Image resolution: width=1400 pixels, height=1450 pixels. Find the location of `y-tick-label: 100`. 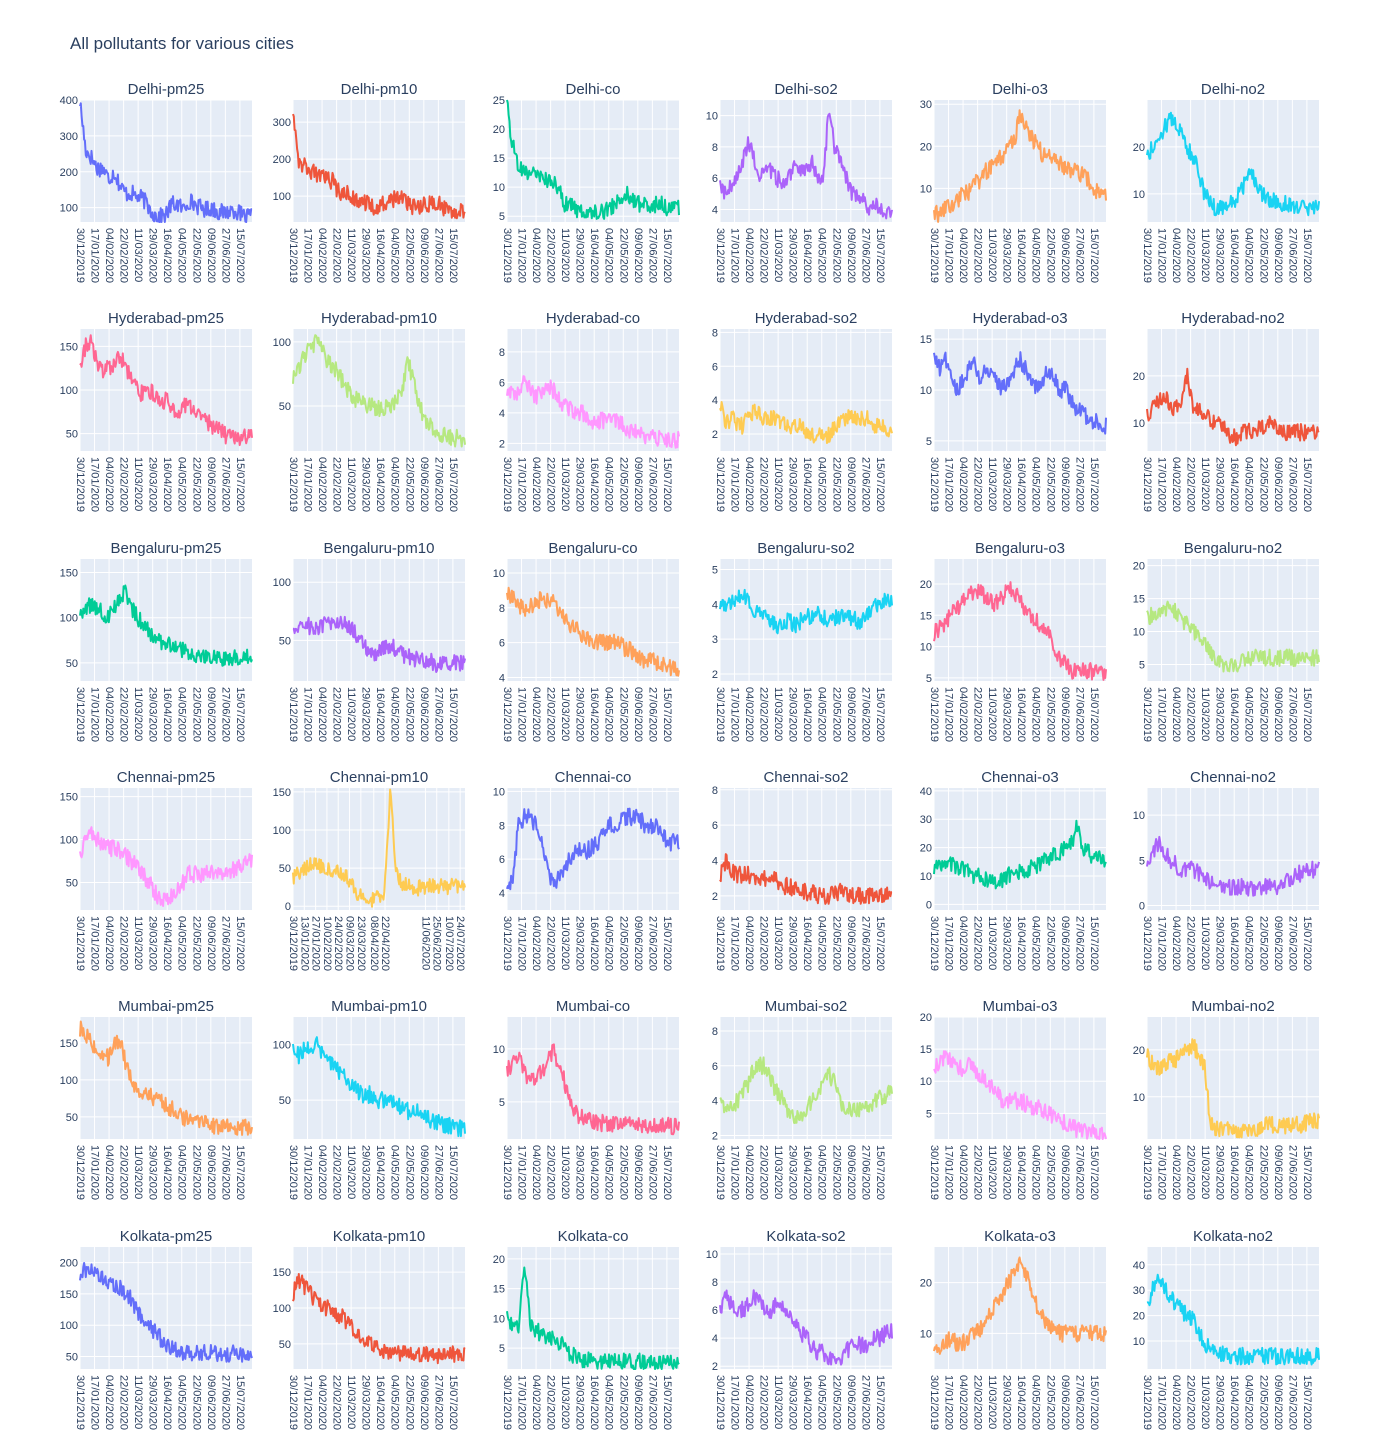

y-tick-label: 100 is located at coordinates (282, 583).